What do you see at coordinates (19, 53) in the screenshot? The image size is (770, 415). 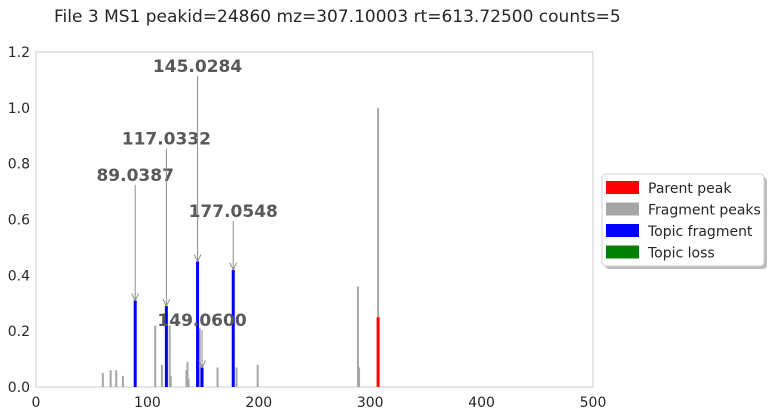 I see `y-tick-label-6: 1.2` at bounding box center [19, 53].